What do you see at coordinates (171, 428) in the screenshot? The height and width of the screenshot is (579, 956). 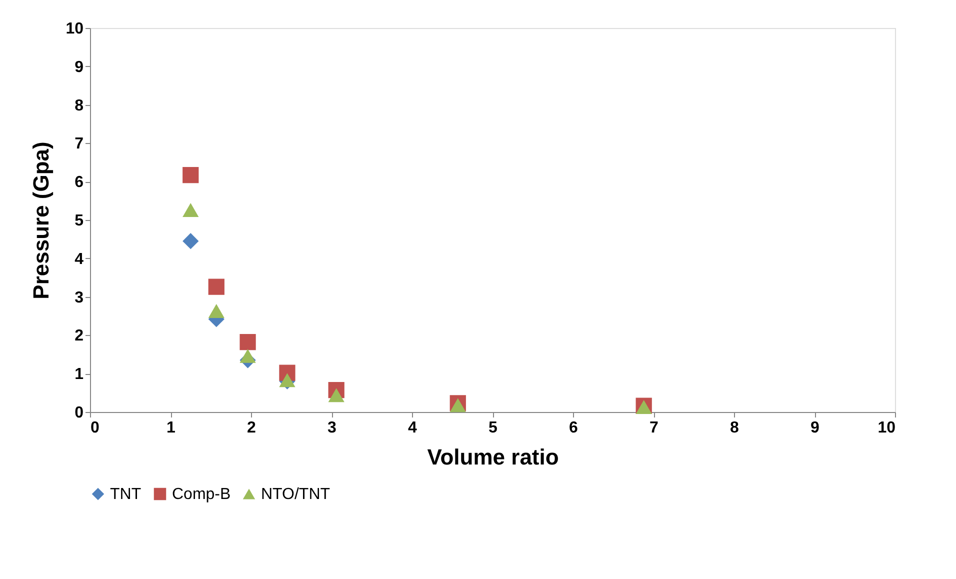 I see `x-tick-label: 1` at bounding box center [171, 428].